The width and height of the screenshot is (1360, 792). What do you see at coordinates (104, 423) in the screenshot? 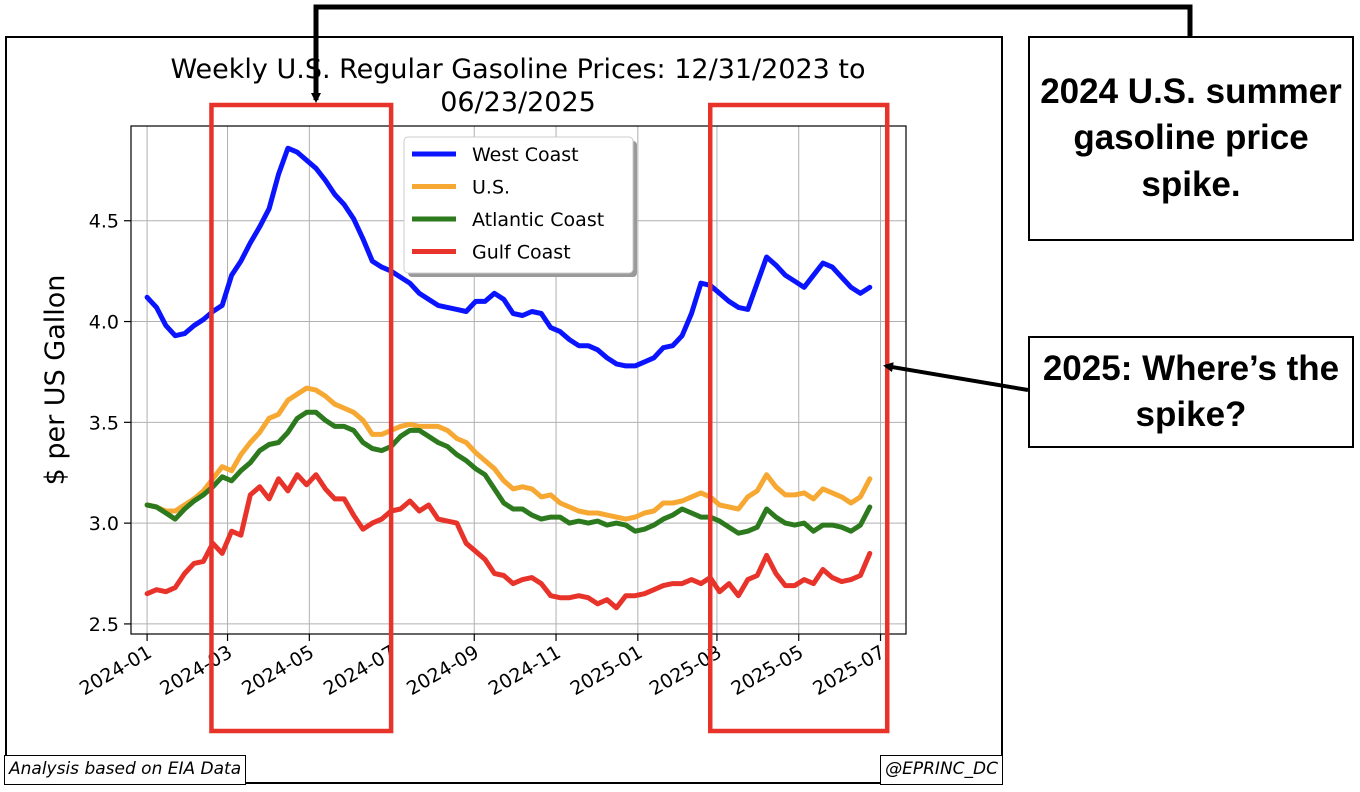
I see `y-tick-label: 3.5` at bounding box center [104, 423].